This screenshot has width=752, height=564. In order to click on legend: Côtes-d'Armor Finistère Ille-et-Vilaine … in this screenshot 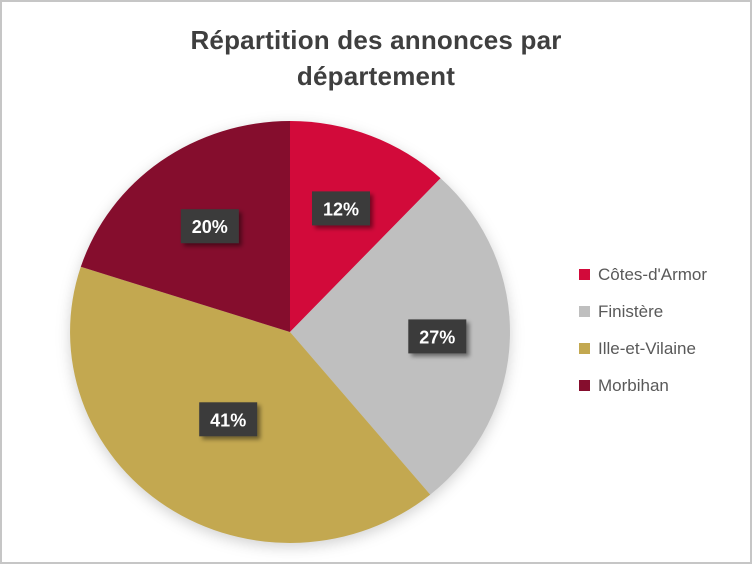, I will do `click(643, 330)`.